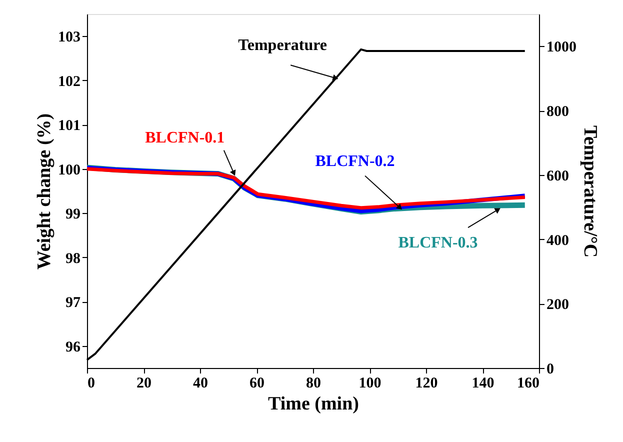  What do you see at coordinates (91, 384) in the screenshot?
I see `x-tick-label: 0` at bounding box center [91, 384].